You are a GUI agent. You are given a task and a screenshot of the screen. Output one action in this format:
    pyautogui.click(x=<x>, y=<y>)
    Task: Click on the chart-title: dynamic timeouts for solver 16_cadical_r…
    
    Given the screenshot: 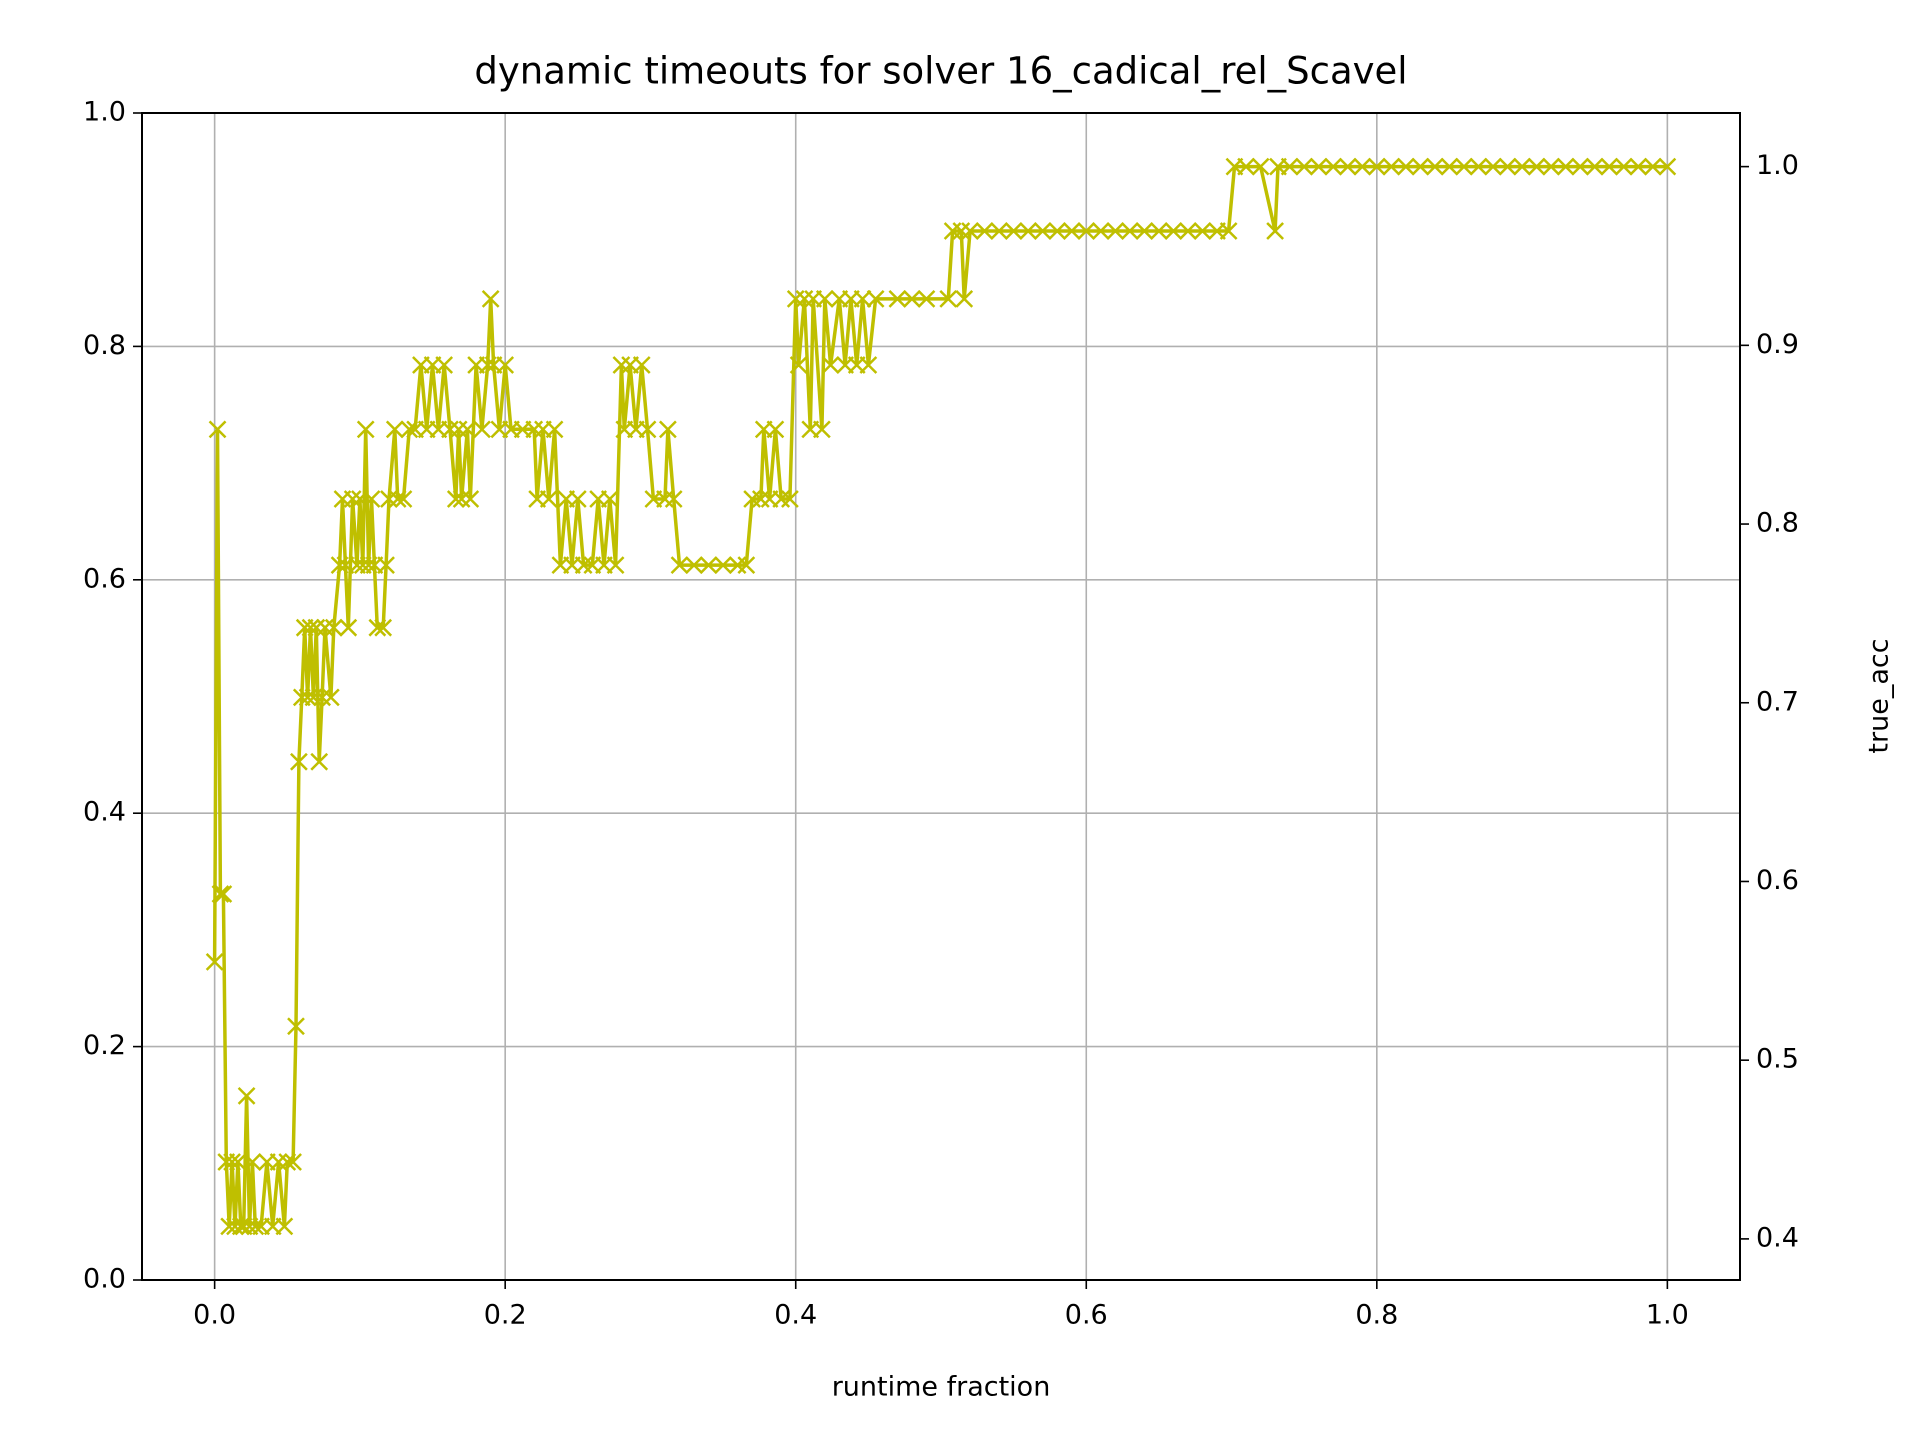 What is the action you would take?
    pyautogui.click(x=940, y=71)
    